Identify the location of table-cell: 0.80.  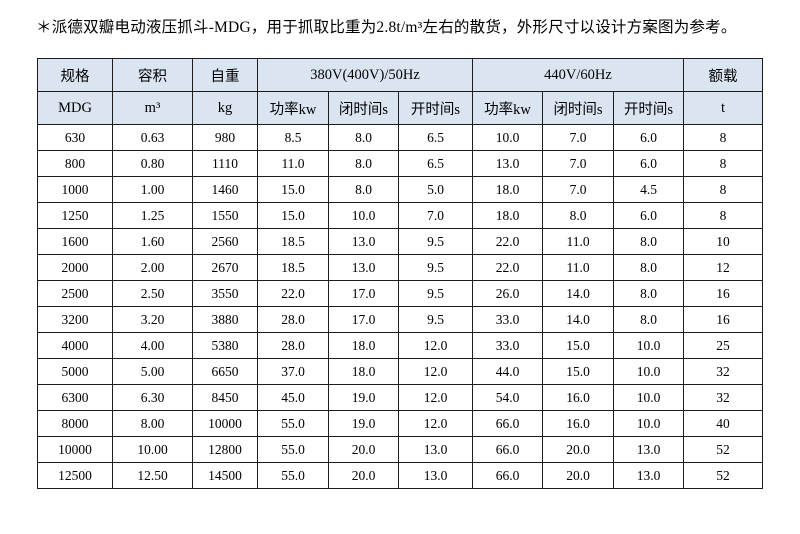
(152, 163).